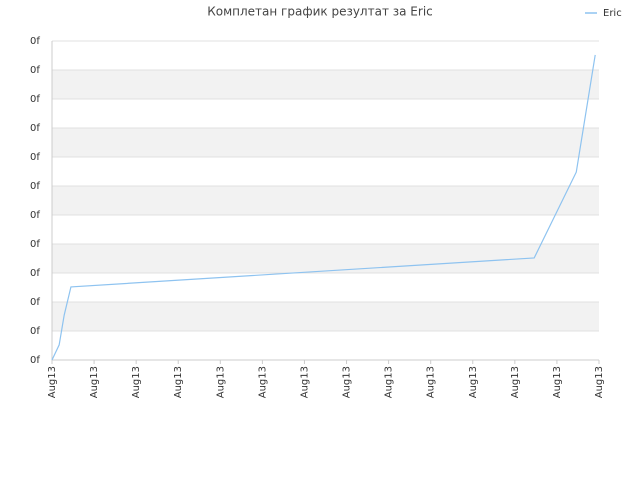 This screenshot has width=640, height=480. What do you see at coordinates (612, 13) in the screenshot?
I see `legend-label: Eric` at bounding box center [612, 13].